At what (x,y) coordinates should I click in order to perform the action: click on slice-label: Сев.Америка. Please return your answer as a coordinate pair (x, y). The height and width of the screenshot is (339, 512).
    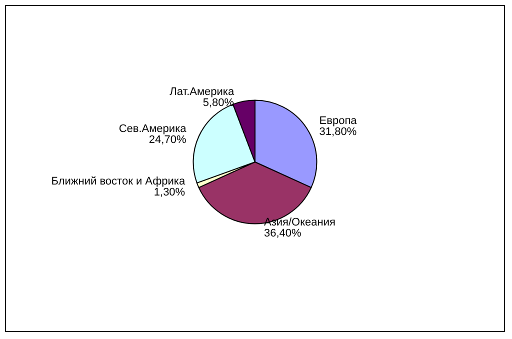
    Looking at the image, I should click on (153, 129).